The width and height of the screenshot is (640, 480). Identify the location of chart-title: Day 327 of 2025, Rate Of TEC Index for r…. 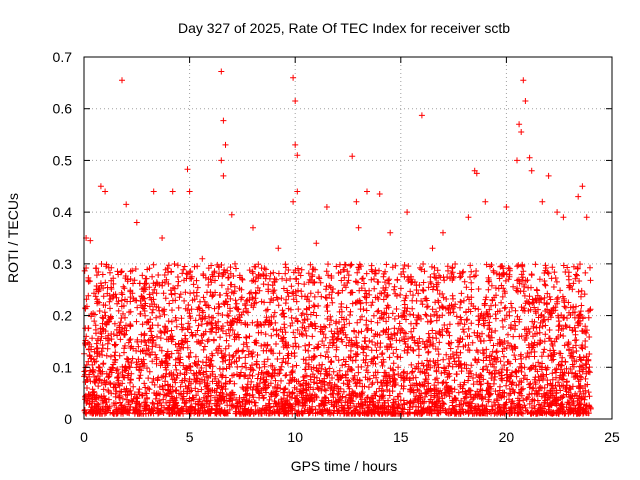
(344, 28).